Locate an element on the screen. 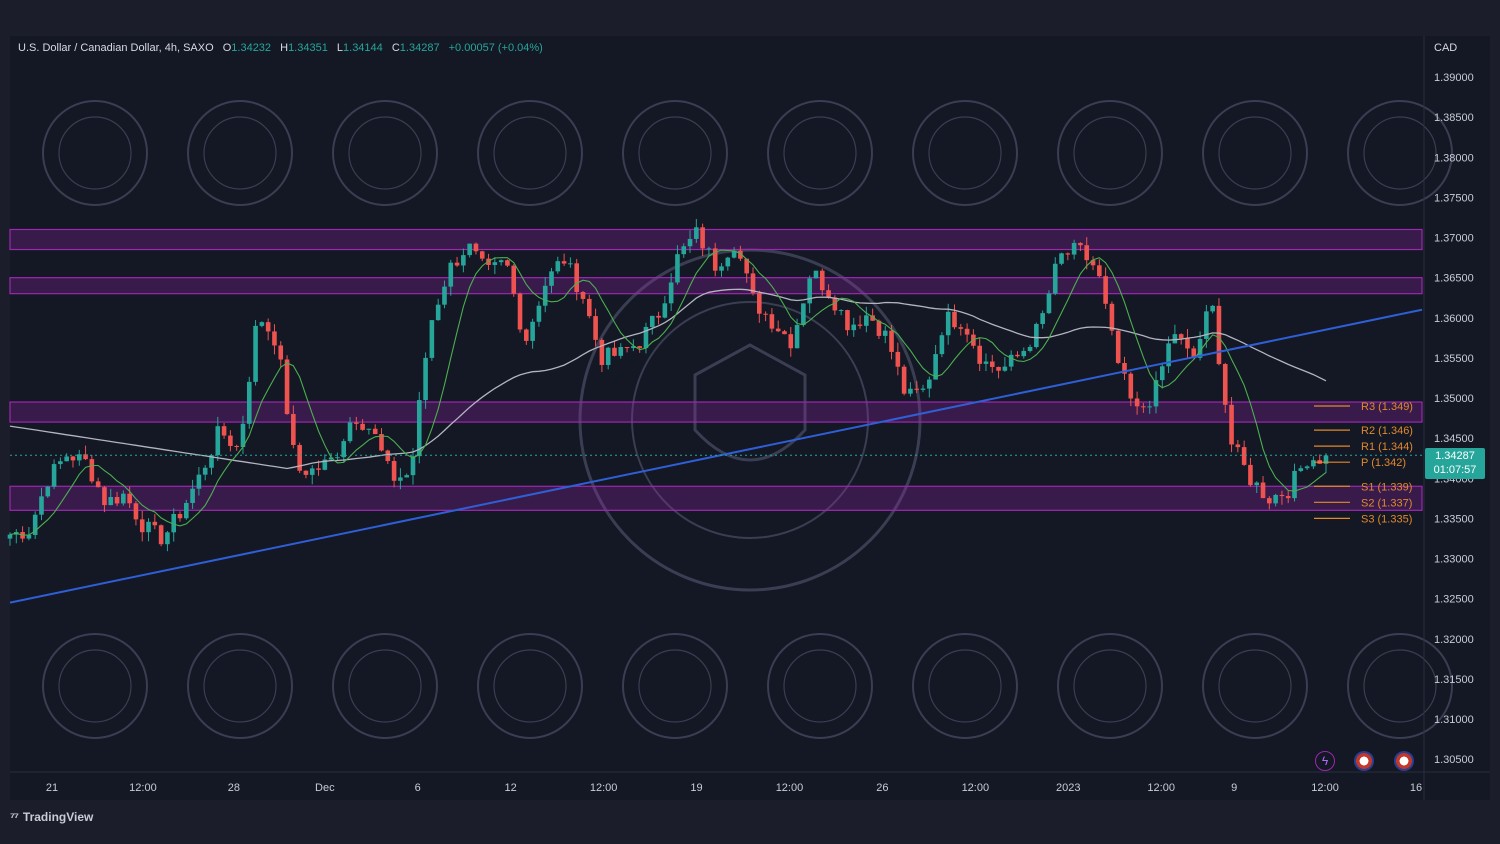 The width and height of the screenshot is (1500, 844). pivot-label-S2: S2 (1.337) is located at coordinates (1386, 503).